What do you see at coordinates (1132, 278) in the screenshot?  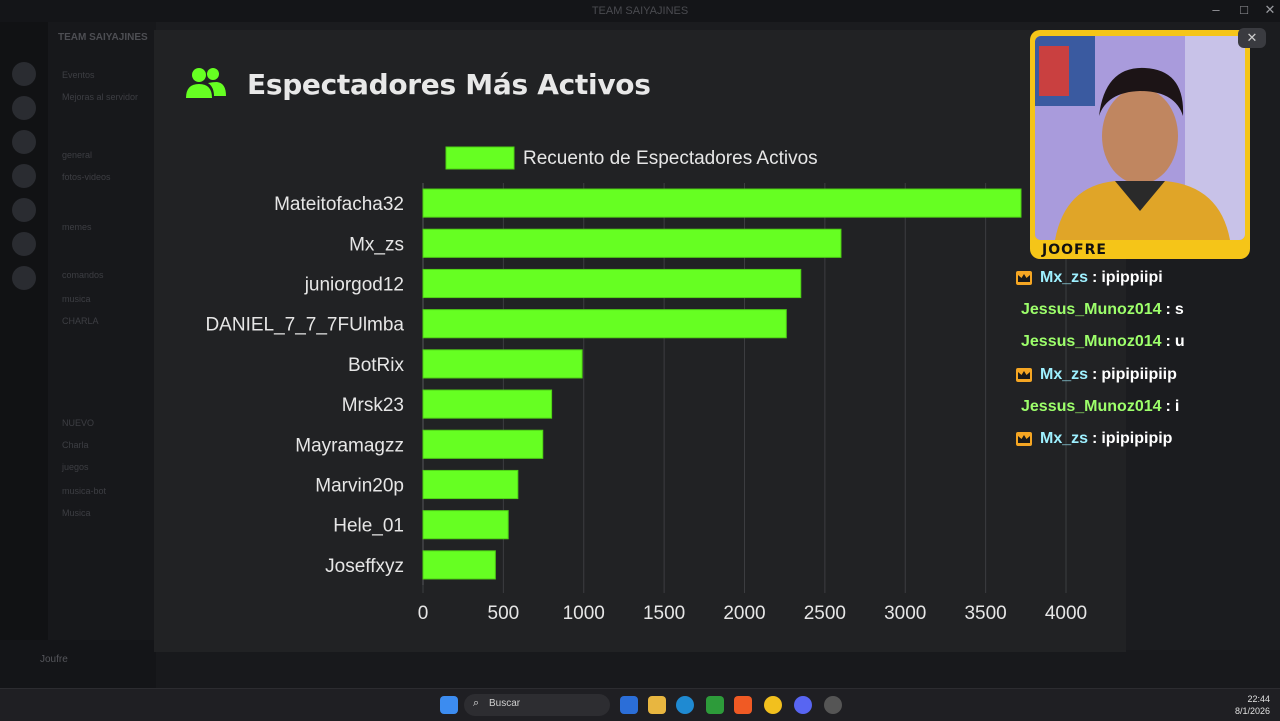 I see `chat-text: ipippiipi` at bounding box center [1132, 278].